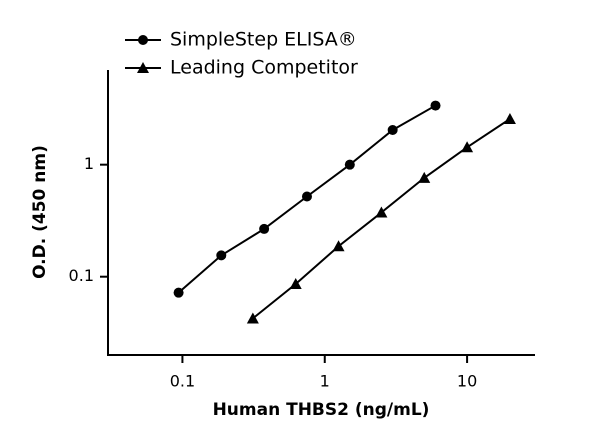 The height and width of the screenshot is (444, 600). I want to click on y-tick-label: 0.1, so click(81, 275).